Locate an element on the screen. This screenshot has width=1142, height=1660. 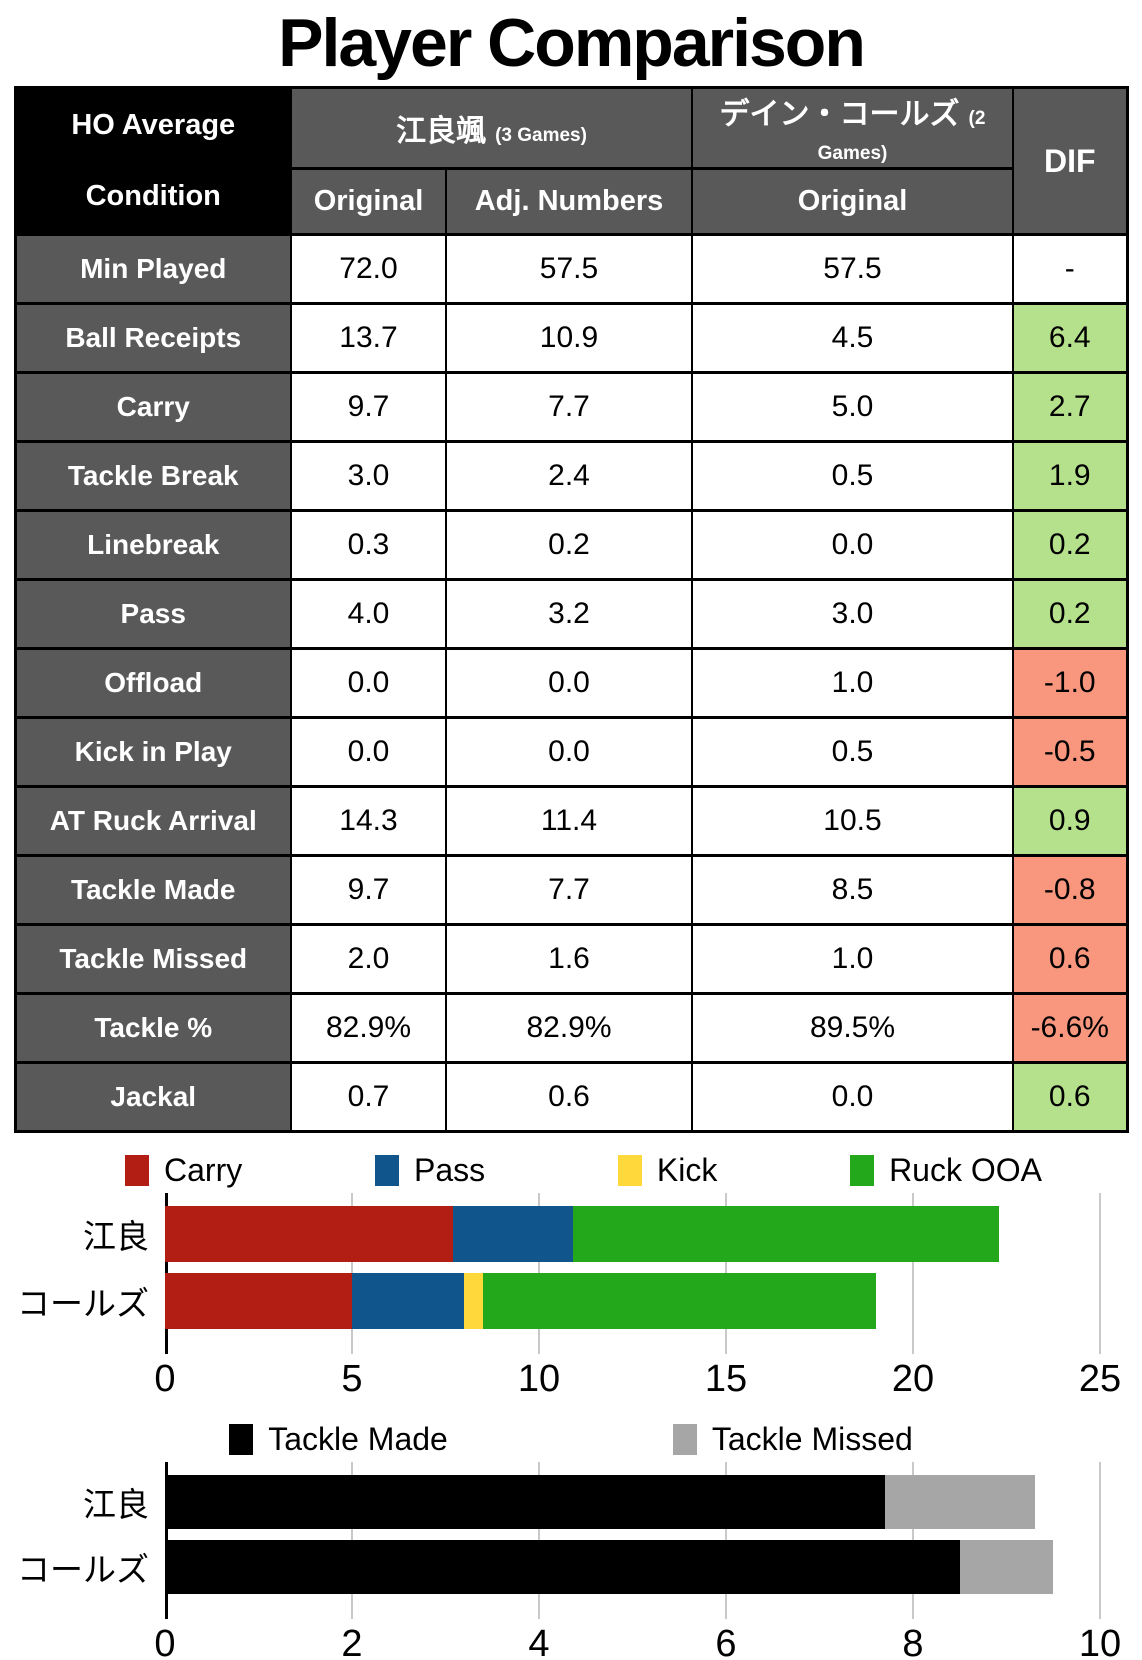
x-axis-tick-label: 0 is located at coordinates (165, 1379).